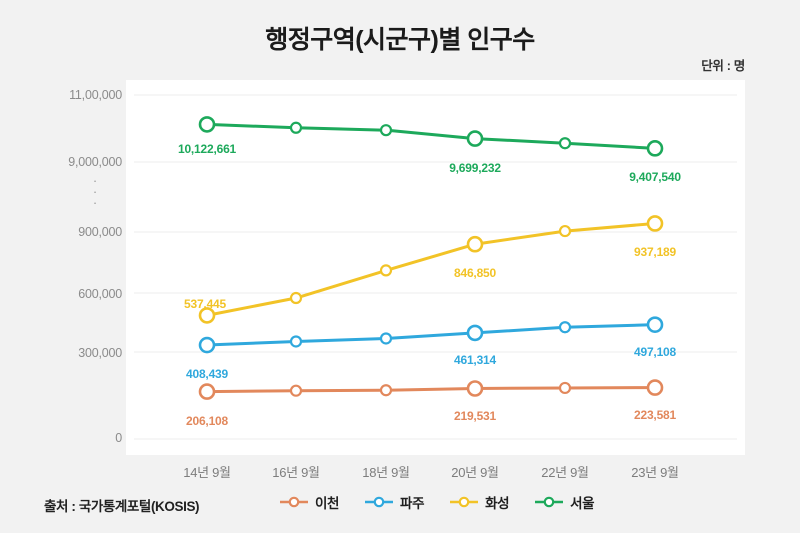  Describe the element at coordinates (565, 502) in the screenshot. I see `legend-item-seoul: 서울` at that location.